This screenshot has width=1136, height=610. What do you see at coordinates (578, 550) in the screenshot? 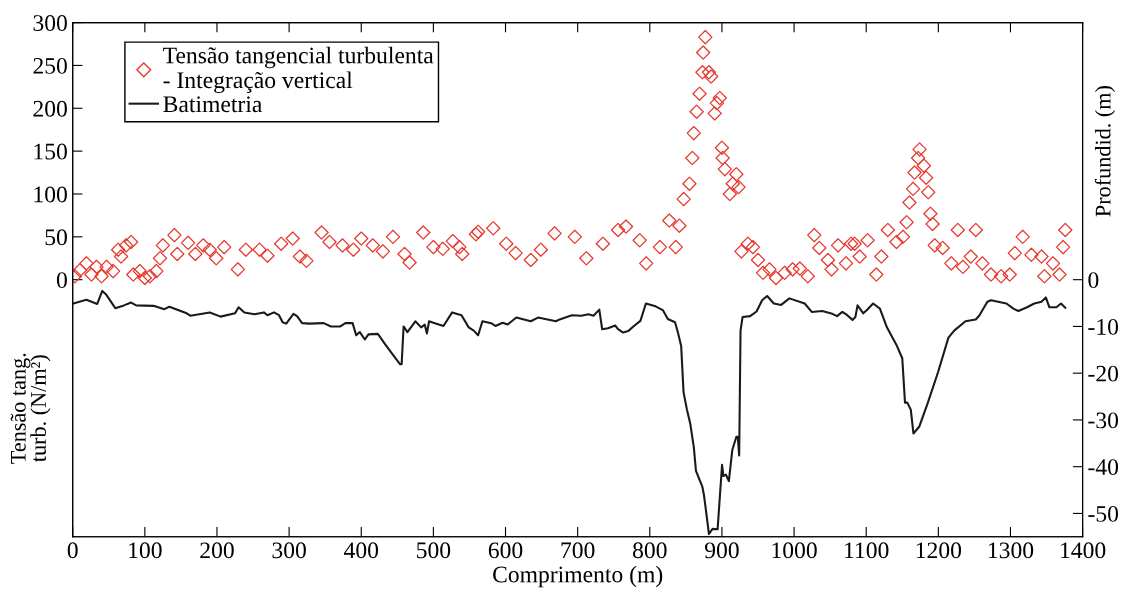
I see `x-tick-label: 700` at bounding box center [578, 550].